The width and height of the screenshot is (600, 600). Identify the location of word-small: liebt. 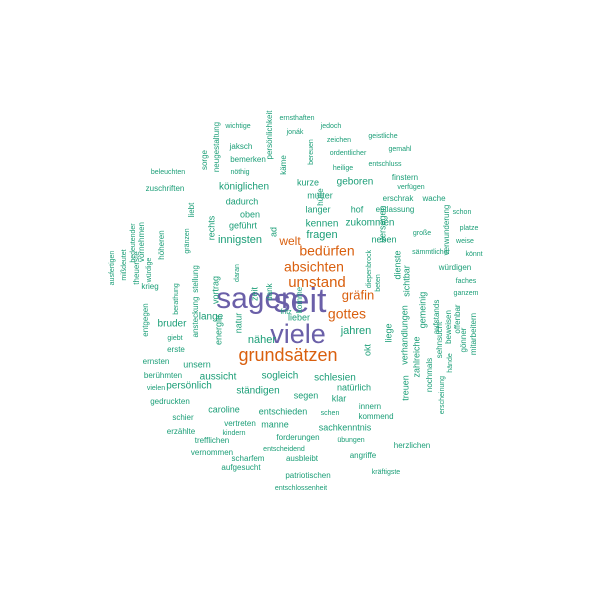
(191, 209).